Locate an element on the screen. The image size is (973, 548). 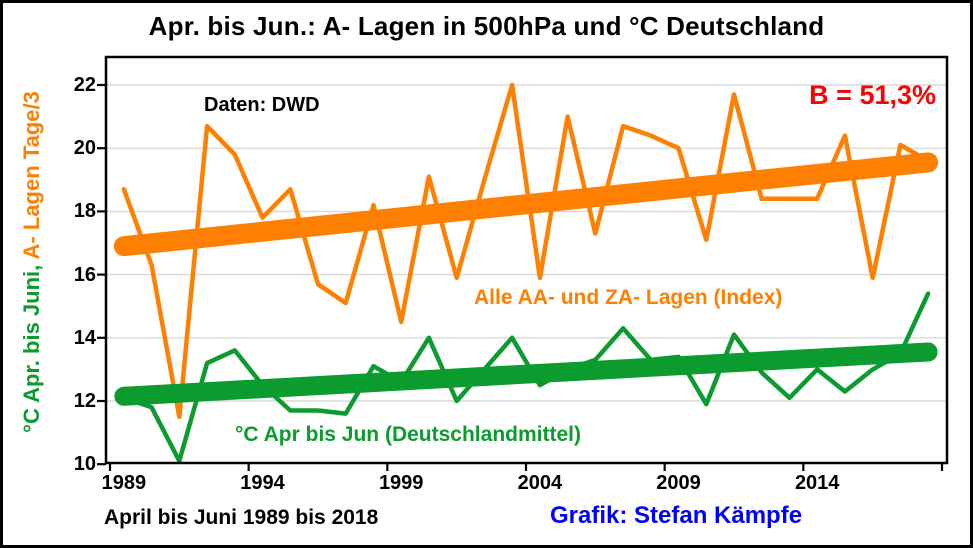
x-tick-label: 1994 is located at coordinates (262, 483).